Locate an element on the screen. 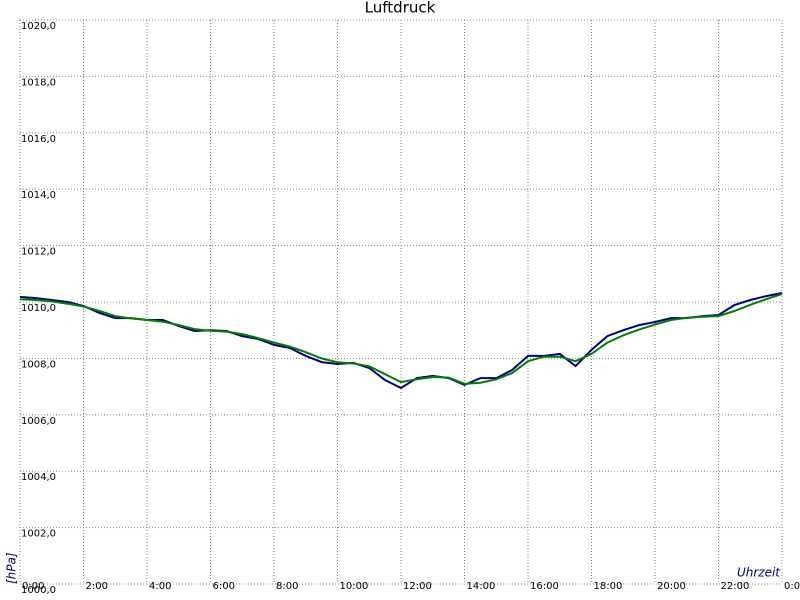 The height and width of the screenshot is (600, 800). y-tick-label: 1002,0 is located at coordinates (38, 534).